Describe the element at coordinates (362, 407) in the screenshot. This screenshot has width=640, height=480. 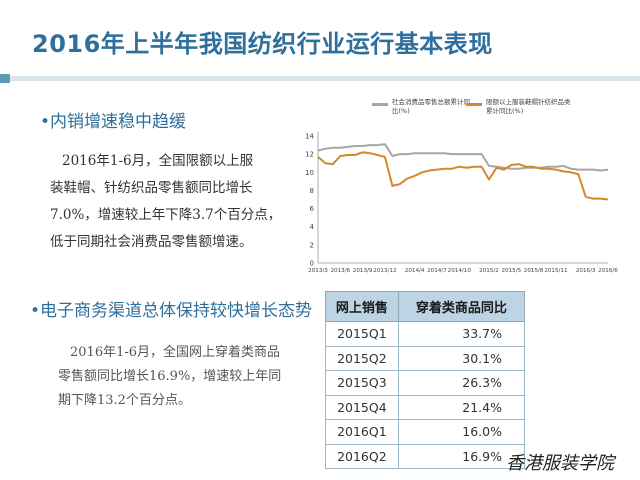
I see `table-cell-quarter: 2015Q4` at that location.